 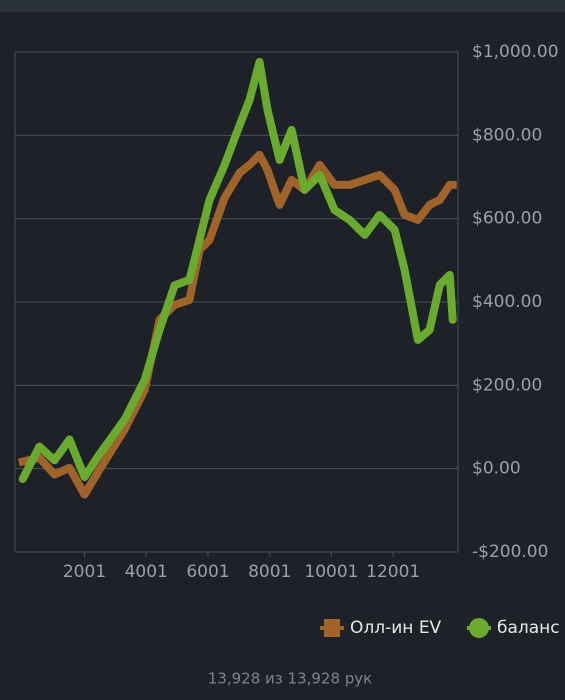 What do you see at coordinates (207, 572) in the screenshot?
I see `x-tick-label: 6001` at bounding box center [207, 572].